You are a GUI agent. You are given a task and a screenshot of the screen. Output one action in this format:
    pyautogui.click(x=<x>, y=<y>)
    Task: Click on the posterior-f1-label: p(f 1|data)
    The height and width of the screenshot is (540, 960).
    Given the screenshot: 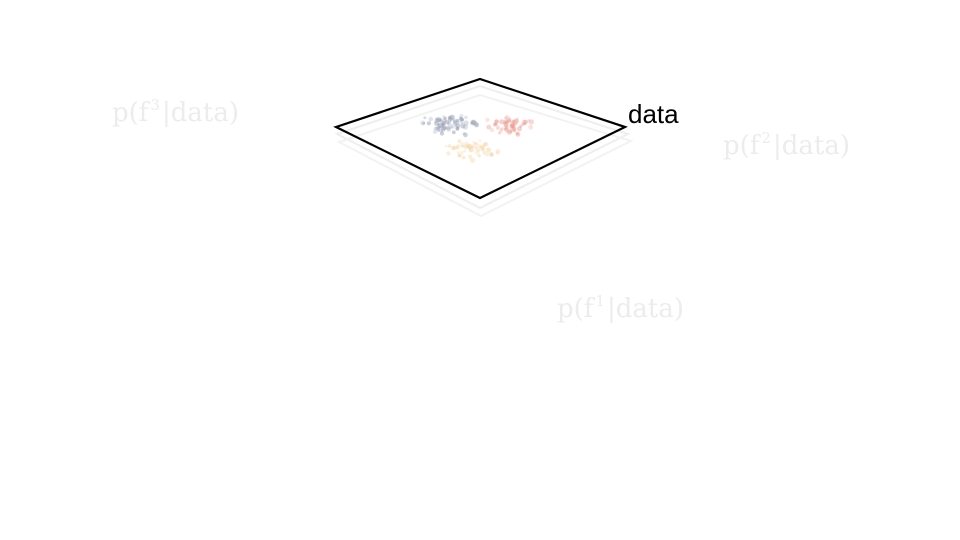 What is the action you would take?
    pyautogui.click(x=620, y=308)
    